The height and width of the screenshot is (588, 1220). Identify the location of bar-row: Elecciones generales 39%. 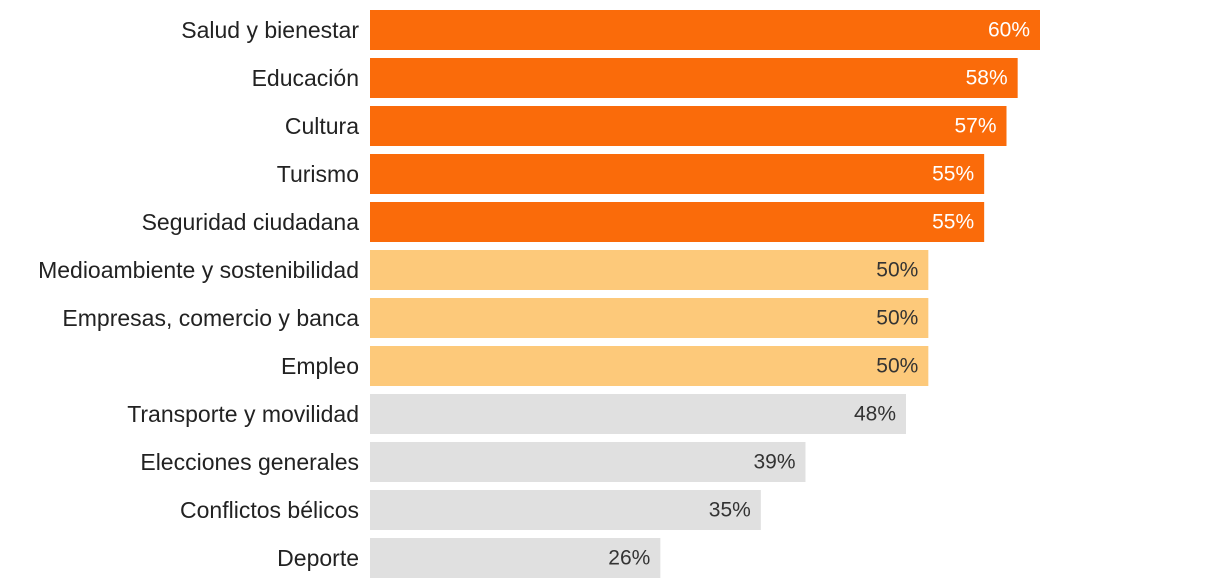
(473, 462).